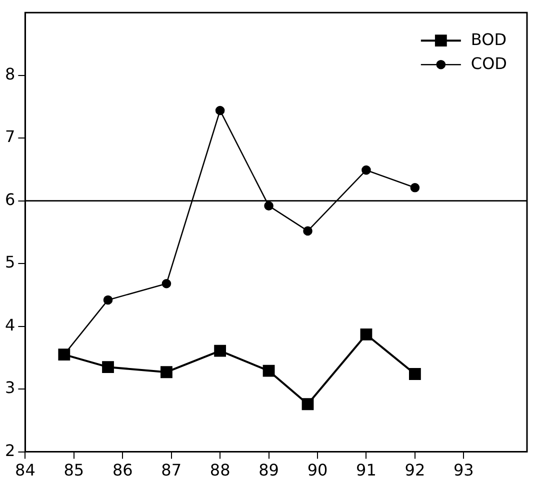 Image resolution: width=536 pixels, height=486 pixels. Describe the element at coordinates (317, 470) in the screenshot. I see `x-tick-label: 90` at that location.